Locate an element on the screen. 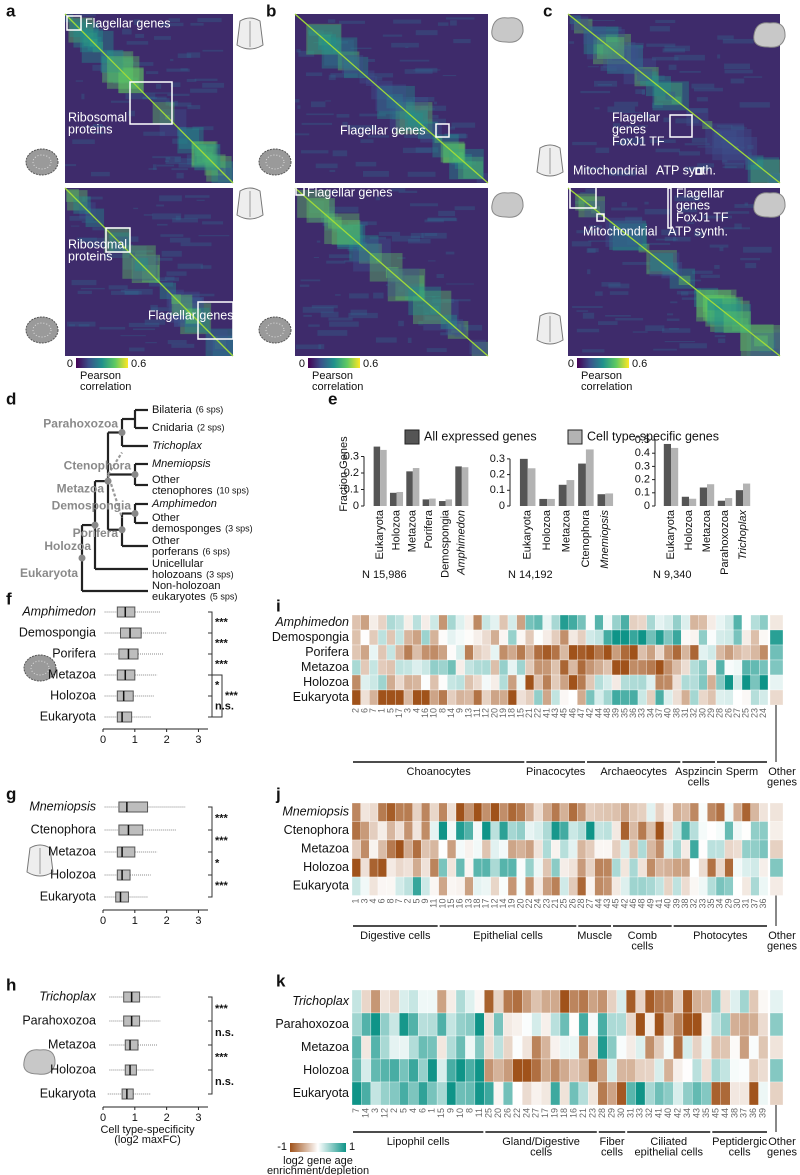 This screenshot has width=800, height=1175. clade-node is located at coordinates (122, 530).